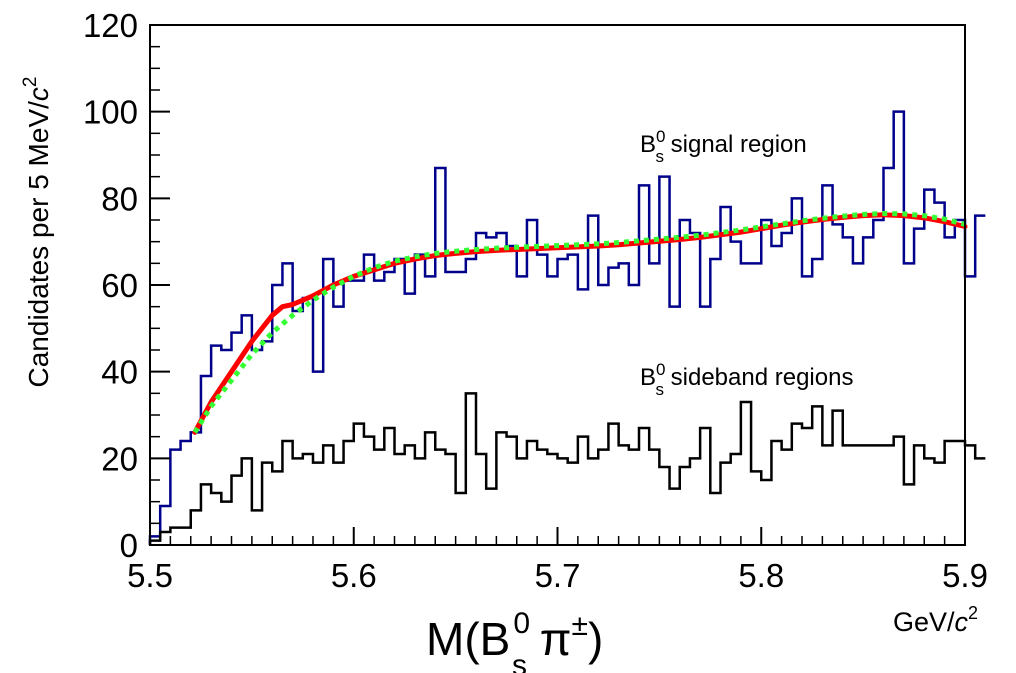 The image size is (1016, 673). Describe the element at coordinates (659, 389) in the screenshot. I see `annotation-sideband-sub: s` at that location.